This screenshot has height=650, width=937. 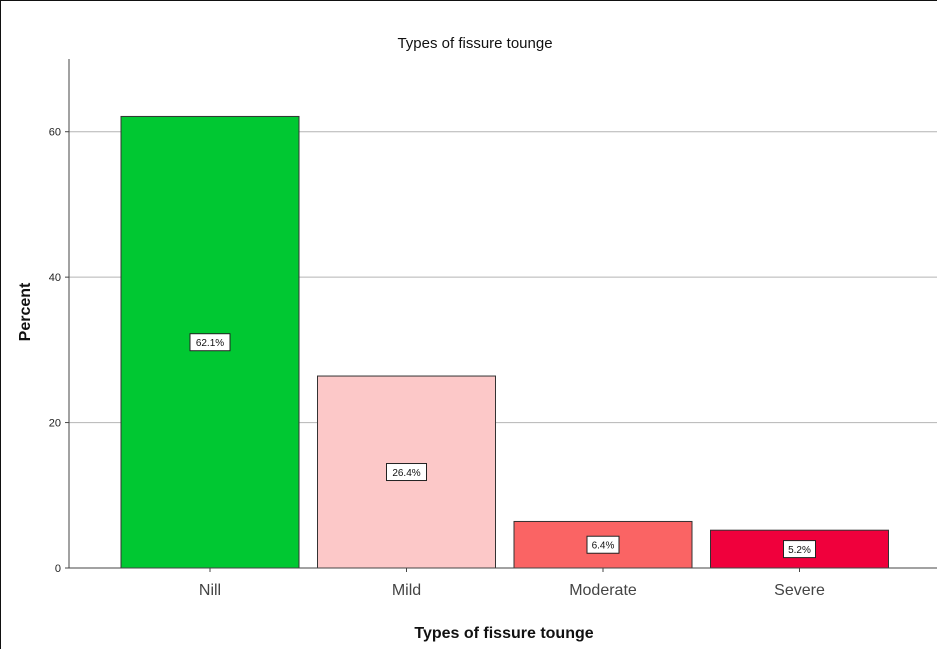 I want to click on data-label: 5.2%, so click(x=799, y=550).